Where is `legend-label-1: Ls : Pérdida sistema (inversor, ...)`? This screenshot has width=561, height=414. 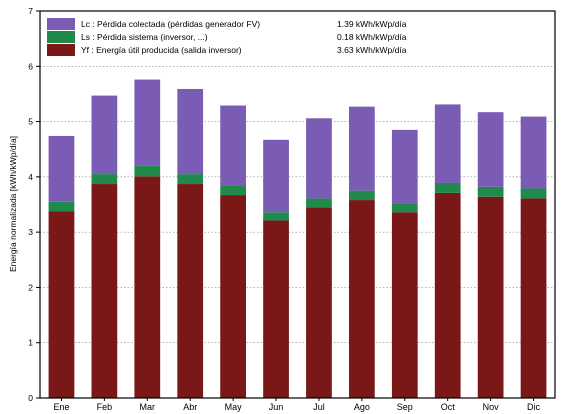 legend-label-1: Ls : Pérdida sistema (inversor, ...) is located at coordinates (144, 37).